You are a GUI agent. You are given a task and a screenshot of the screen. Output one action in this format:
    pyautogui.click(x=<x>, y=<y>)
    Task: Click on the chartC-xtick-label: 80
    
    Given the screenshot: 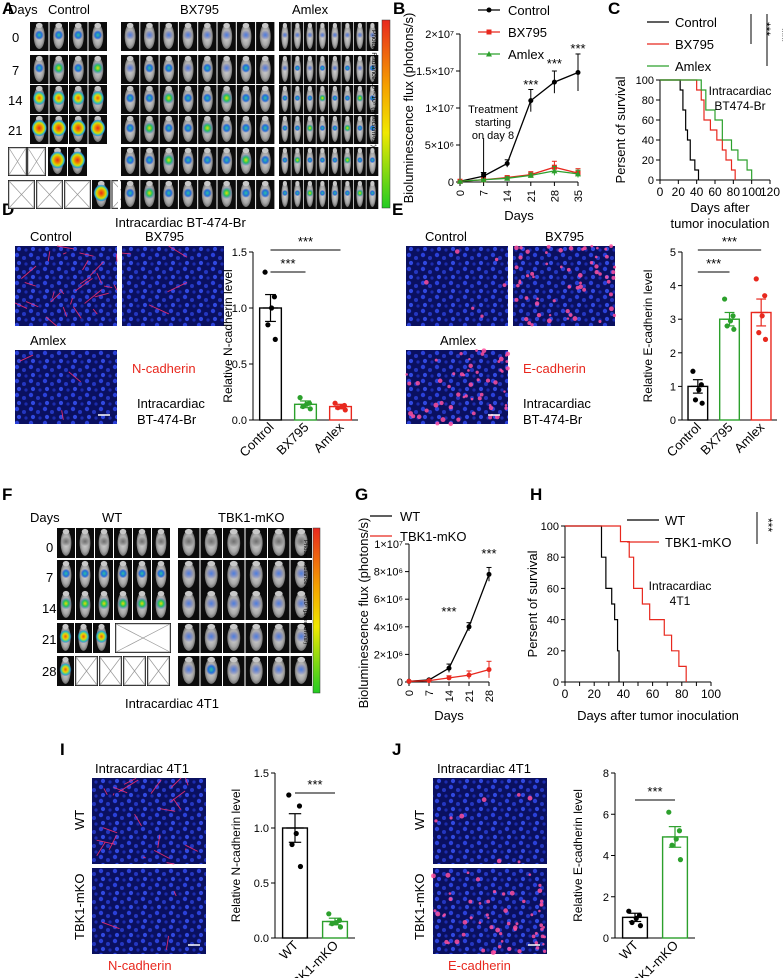 What is the action you would take?
    pyautogui.click(x=734, y=192)
    